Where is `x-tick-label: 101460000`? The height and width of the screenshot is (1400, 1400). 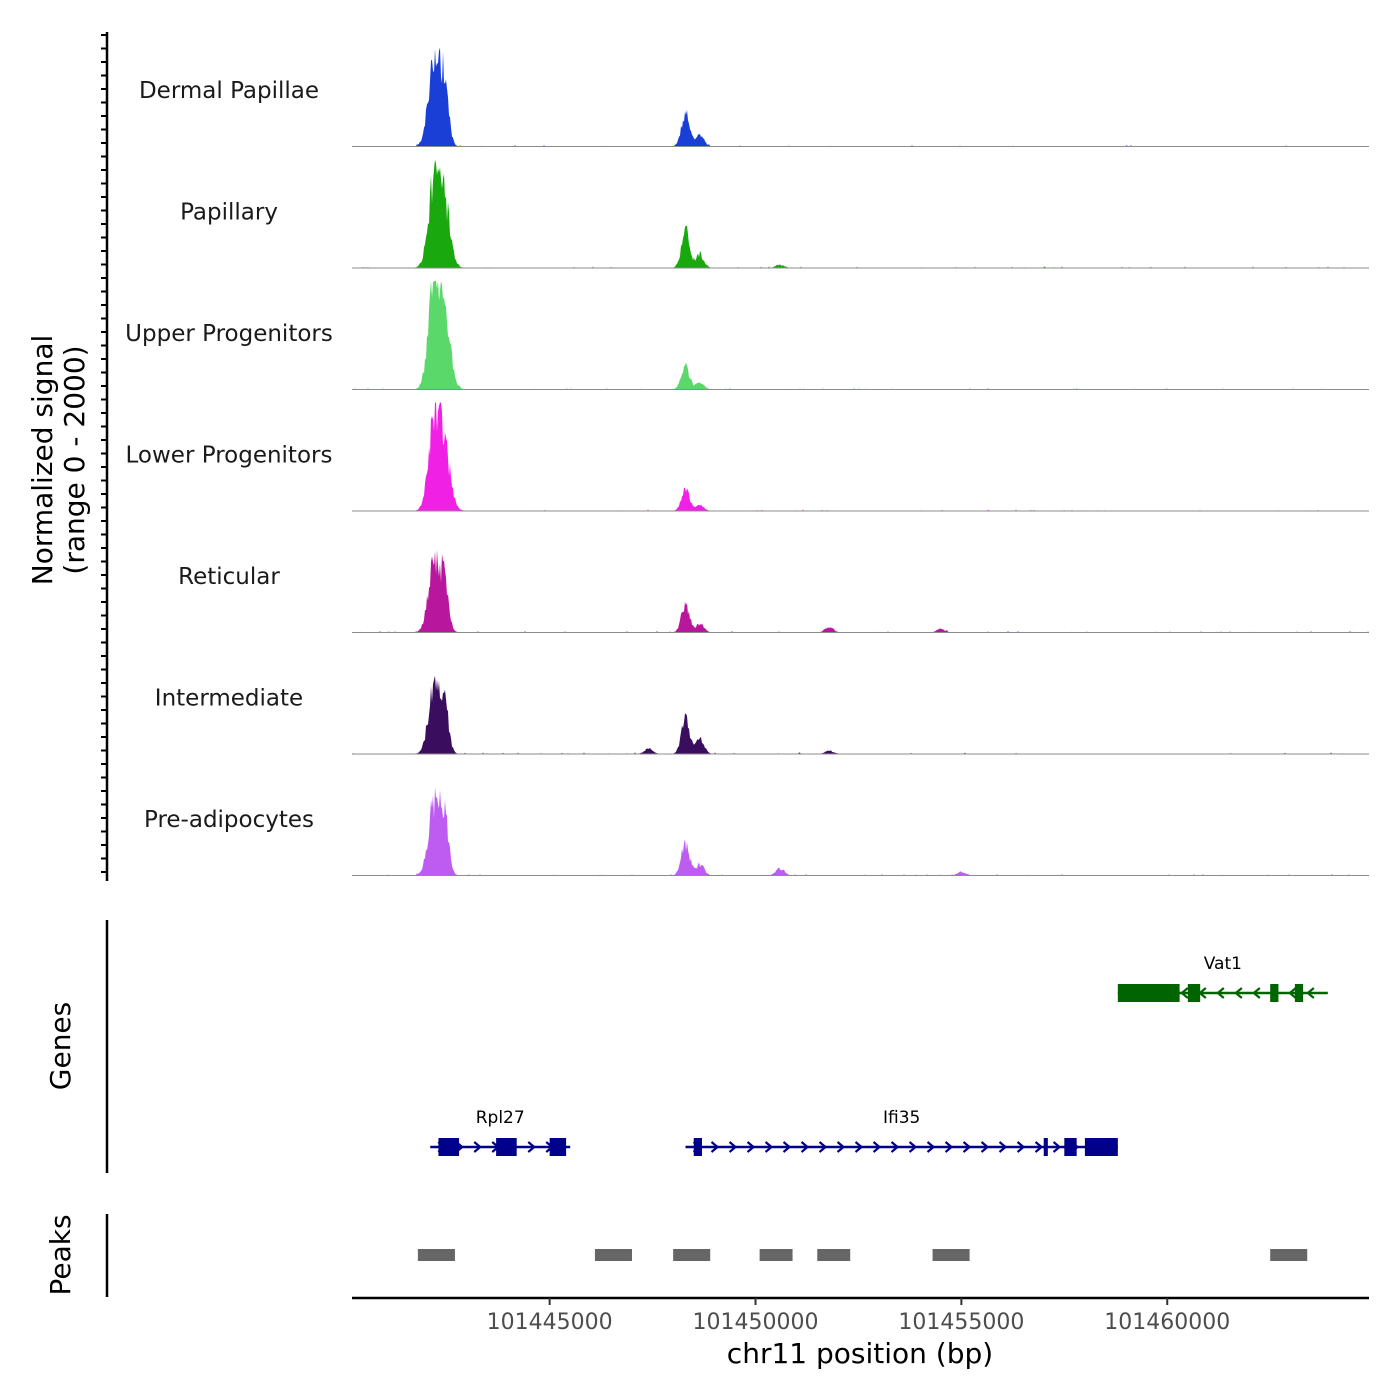
x-tick-label: 101460000 is located at coordinates (1167, 1322).